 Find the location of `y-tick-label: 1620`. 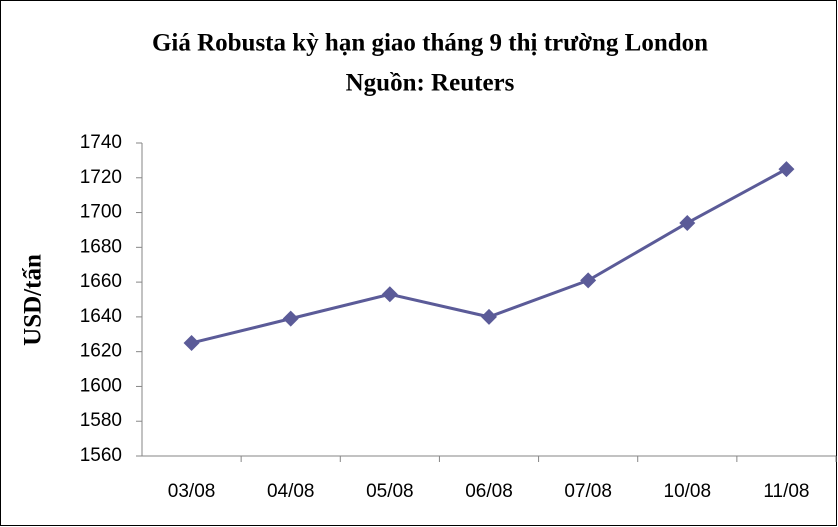

y-tick-label: 1620 is located at coordinates (101, 351).